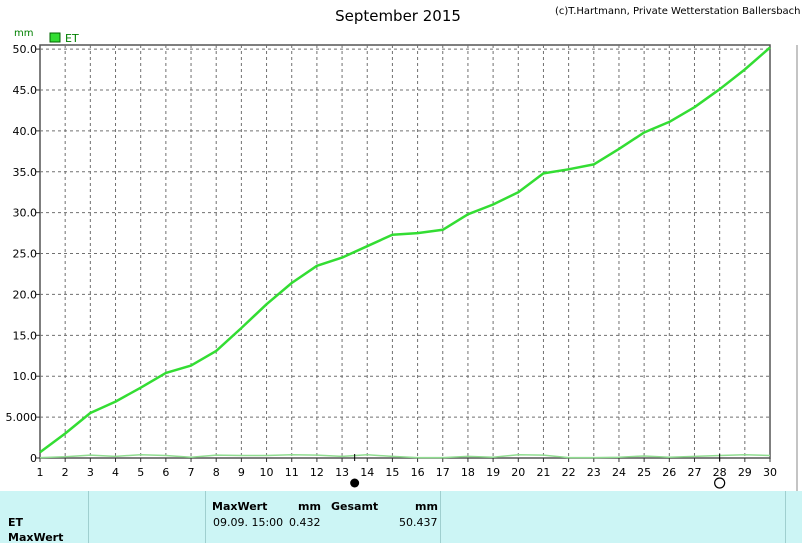  Describe the element at coordinates (694, 472) in the screenshot. I see `x-tick-label: 27` at that location.